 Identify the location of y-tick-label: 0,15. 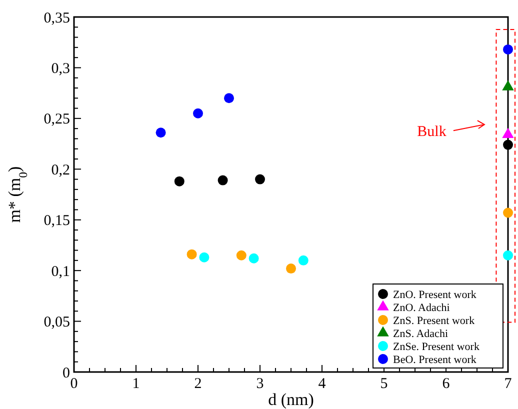
(57, 221).